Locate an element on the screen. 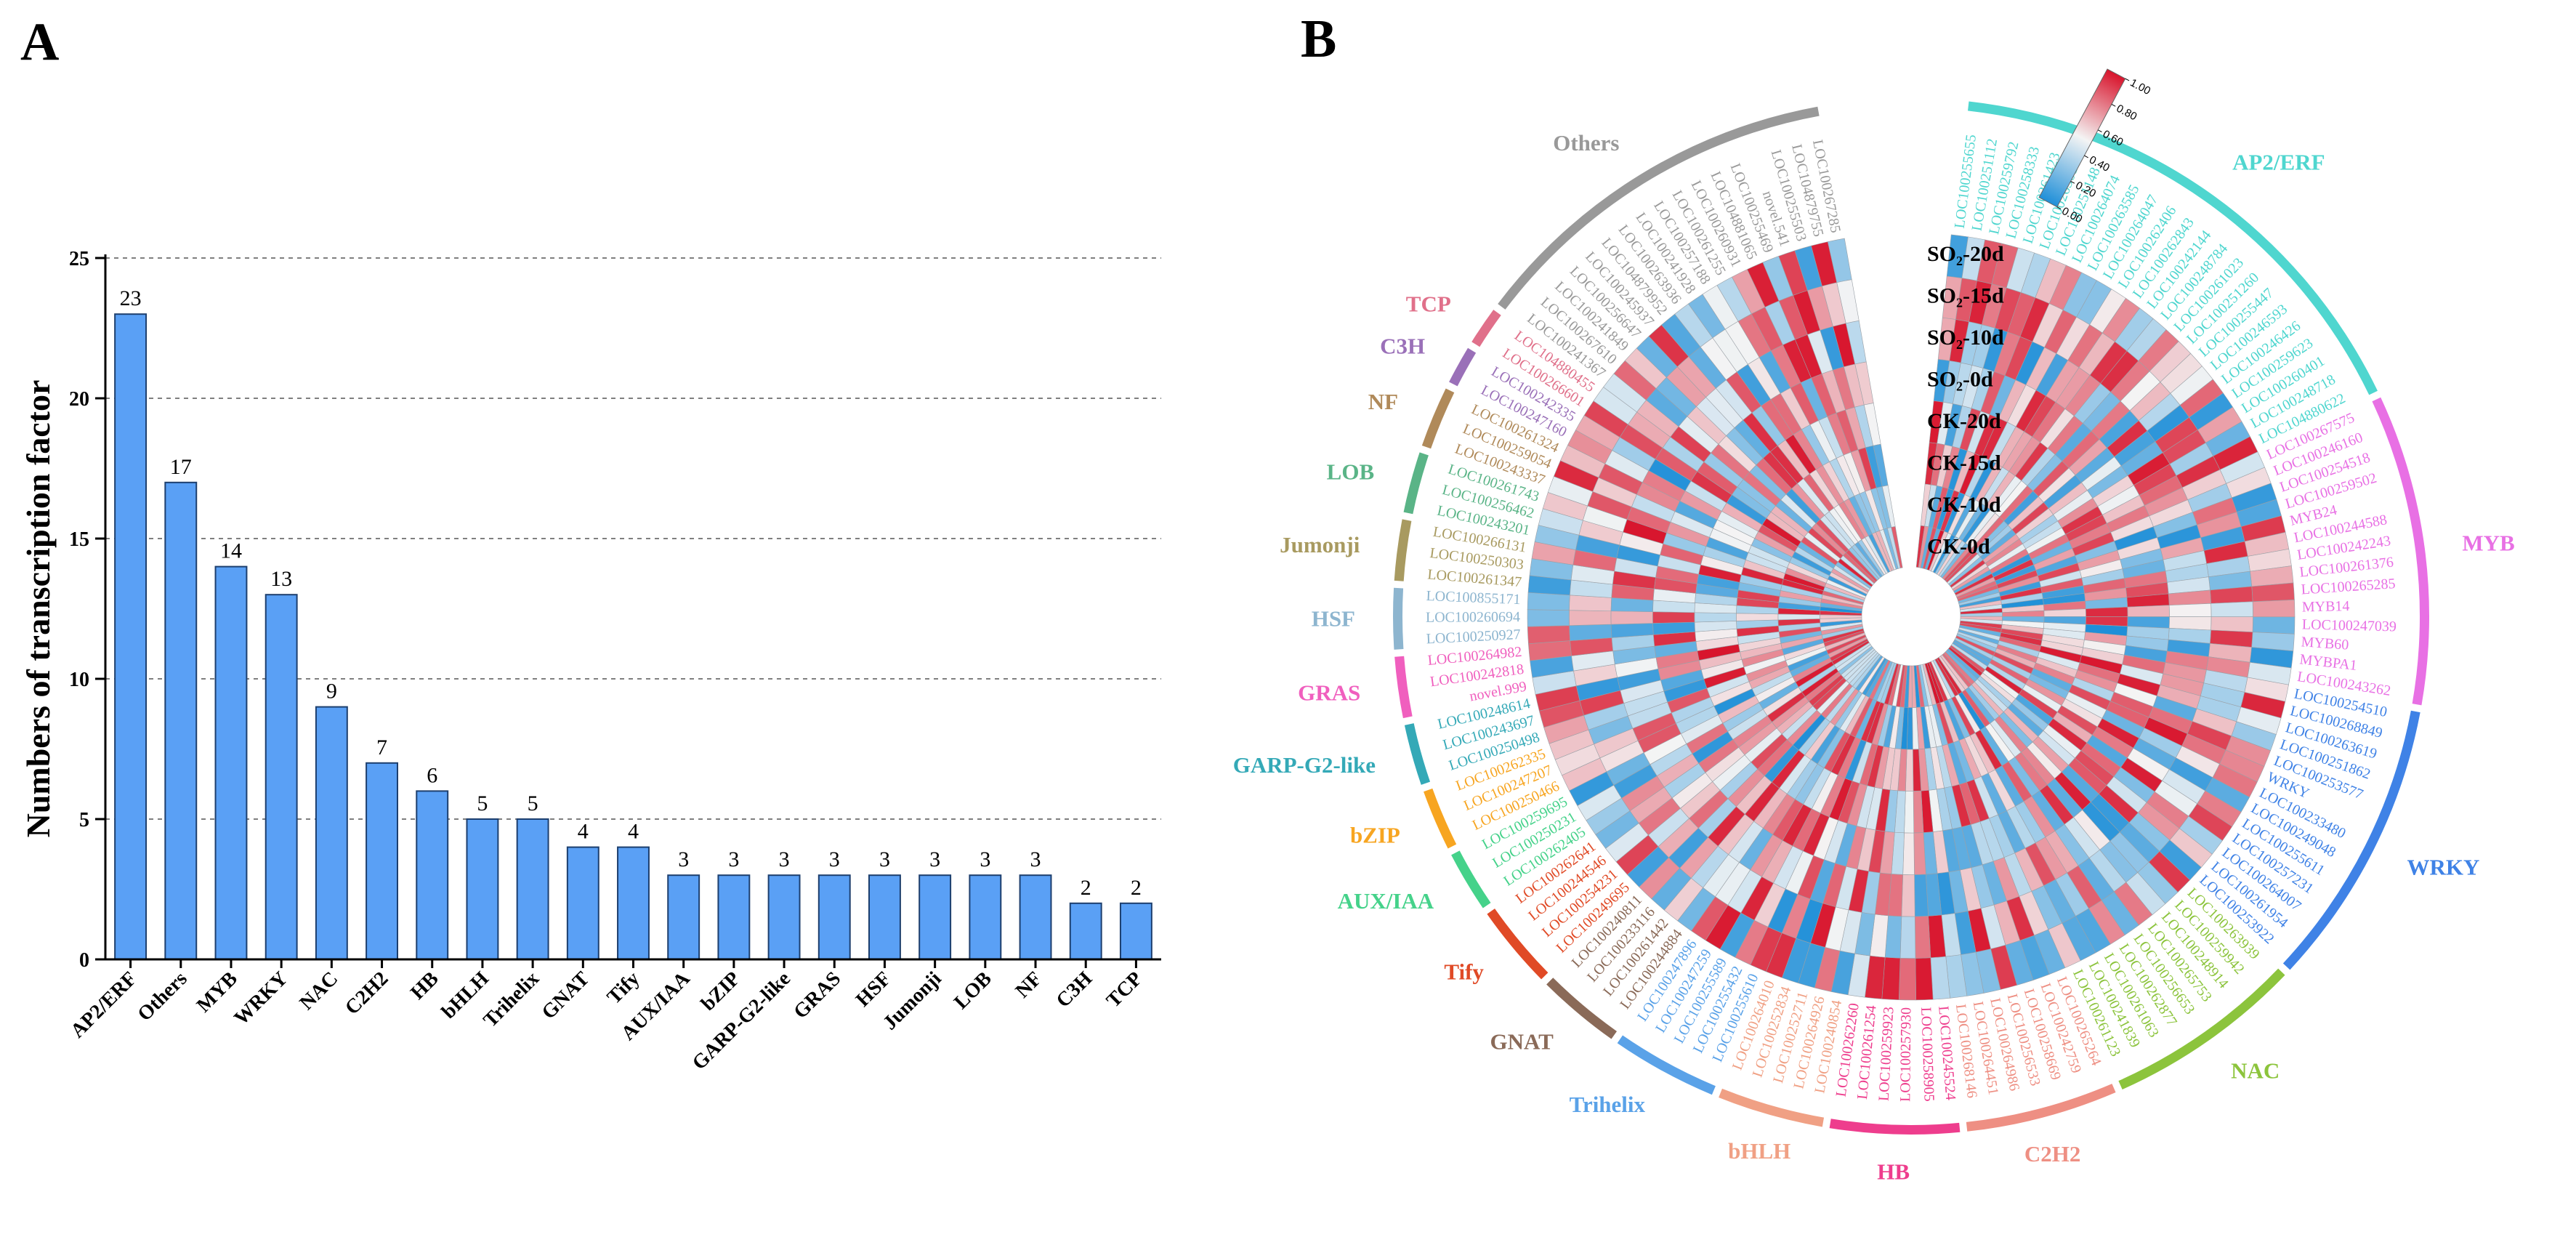  bar-AUX/IAA is located at coordinates (684, 917).